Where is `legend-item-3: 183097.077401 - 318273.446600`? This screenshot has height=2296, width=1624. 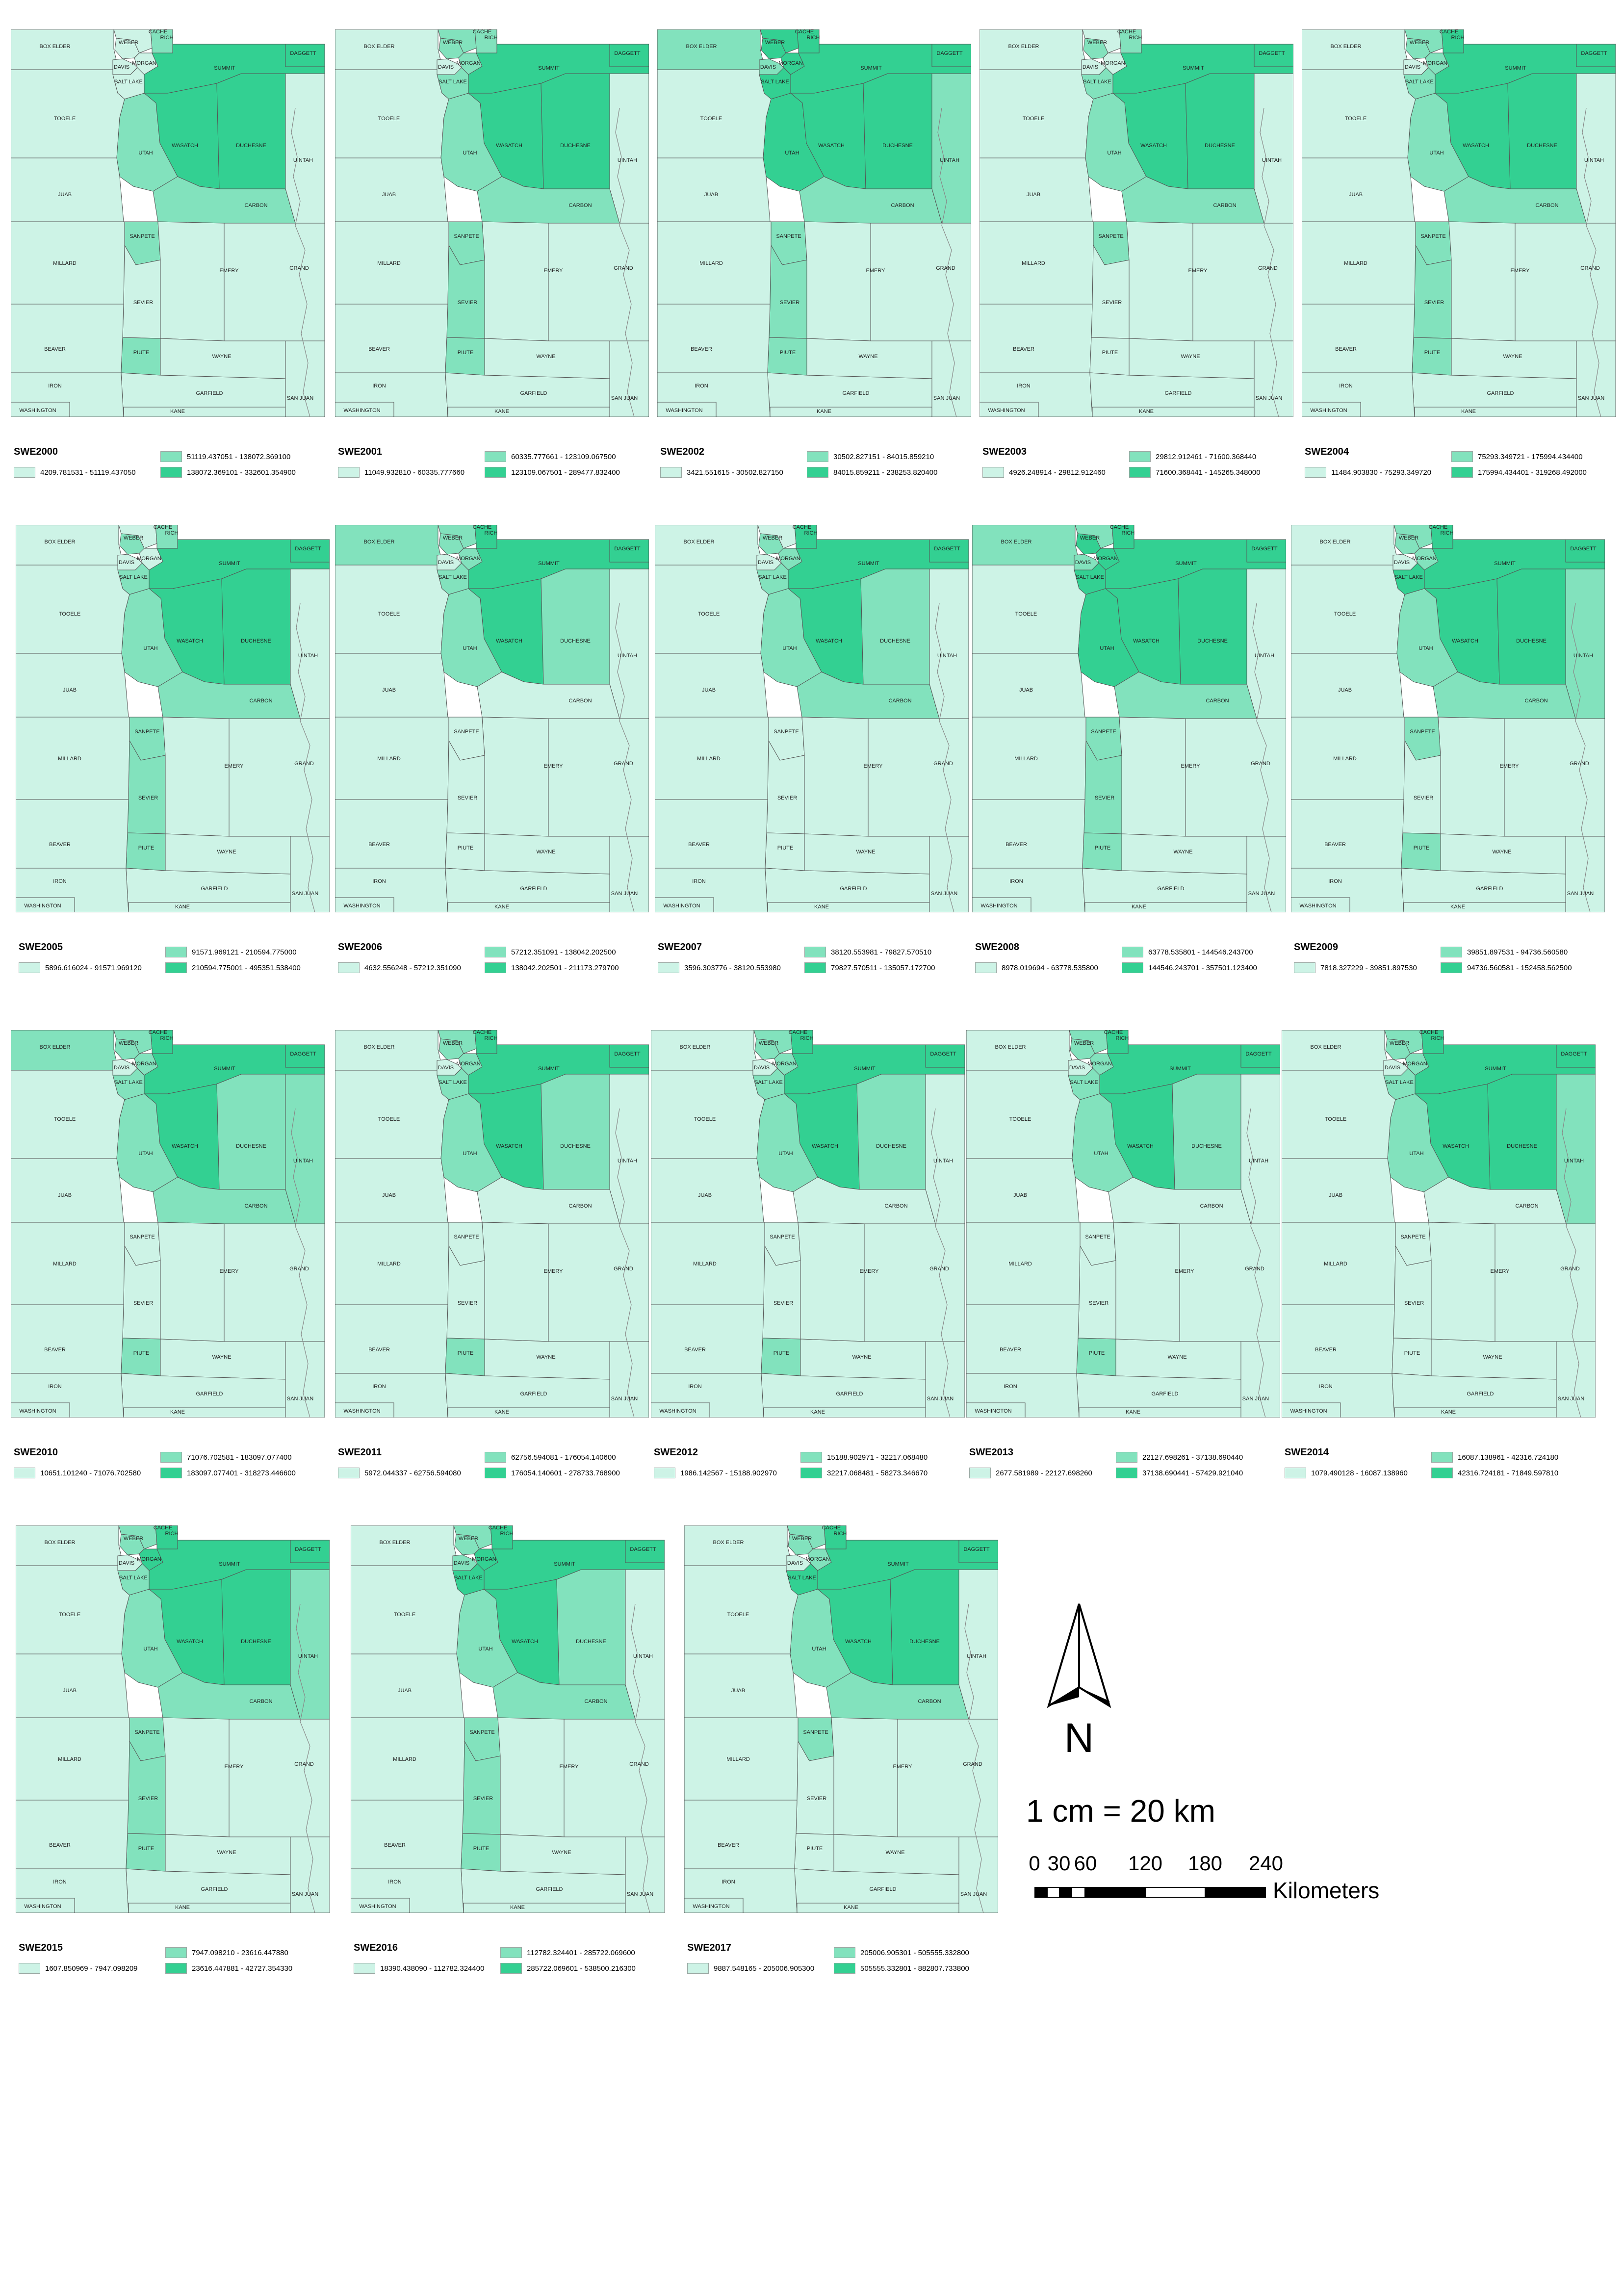 legend-item-3: 183097.077401 - 318273.446600 is located at coordinates (228, 1473).